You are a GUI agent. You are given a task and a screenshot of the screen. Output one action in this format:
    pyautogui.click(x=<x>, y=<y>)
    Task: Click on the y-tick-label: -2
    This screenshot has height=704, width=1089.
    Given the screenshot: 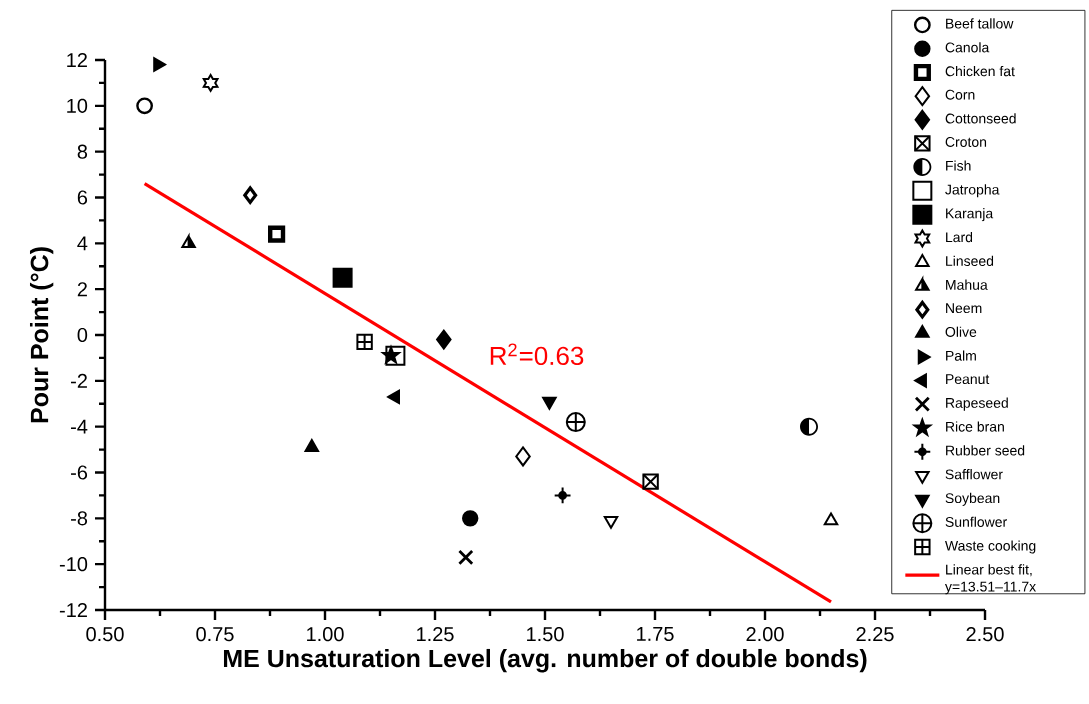 What is the action you would take?
    pyautogui.click(x=79, y=380)
    